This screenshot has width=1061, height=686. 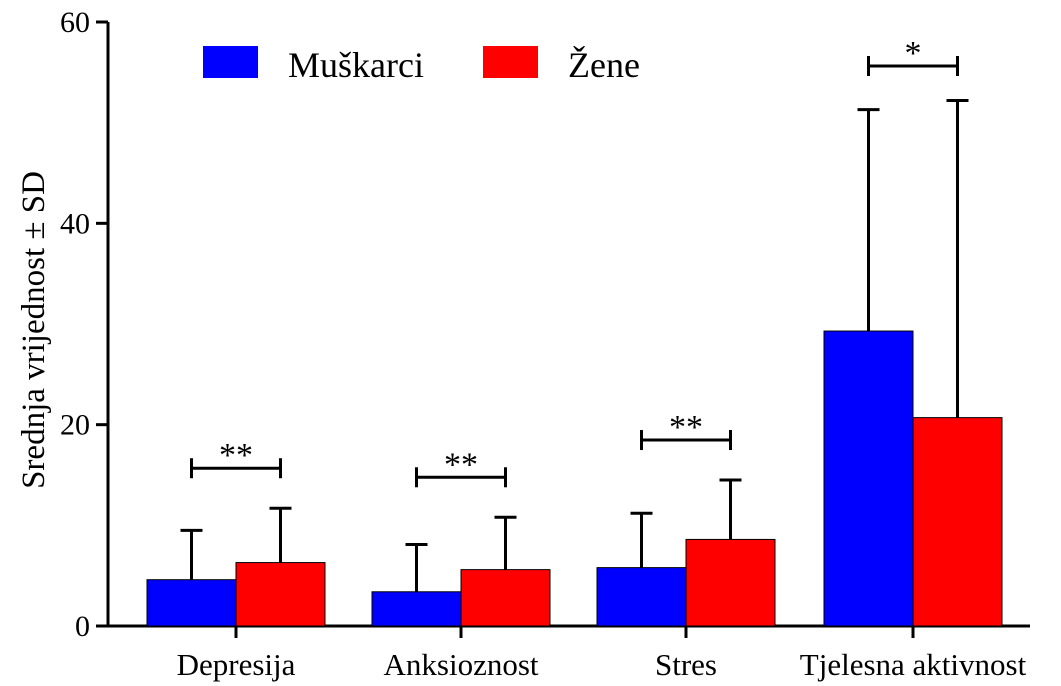 I want to click on y-ticks: 0 20 40 60, so click(x=84, y=324).